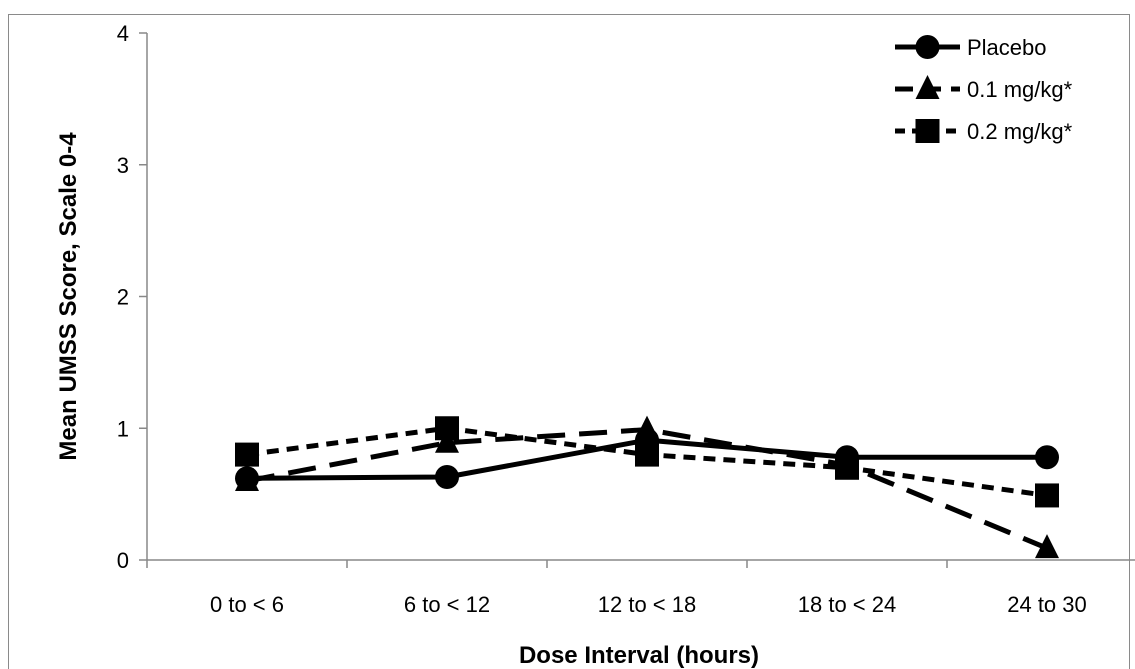 This screenshot has height=669, width=1135. I want to click on legend: Placebo 0.1 mg/kg* 0.2 mg/kg*, so click(984, 89).